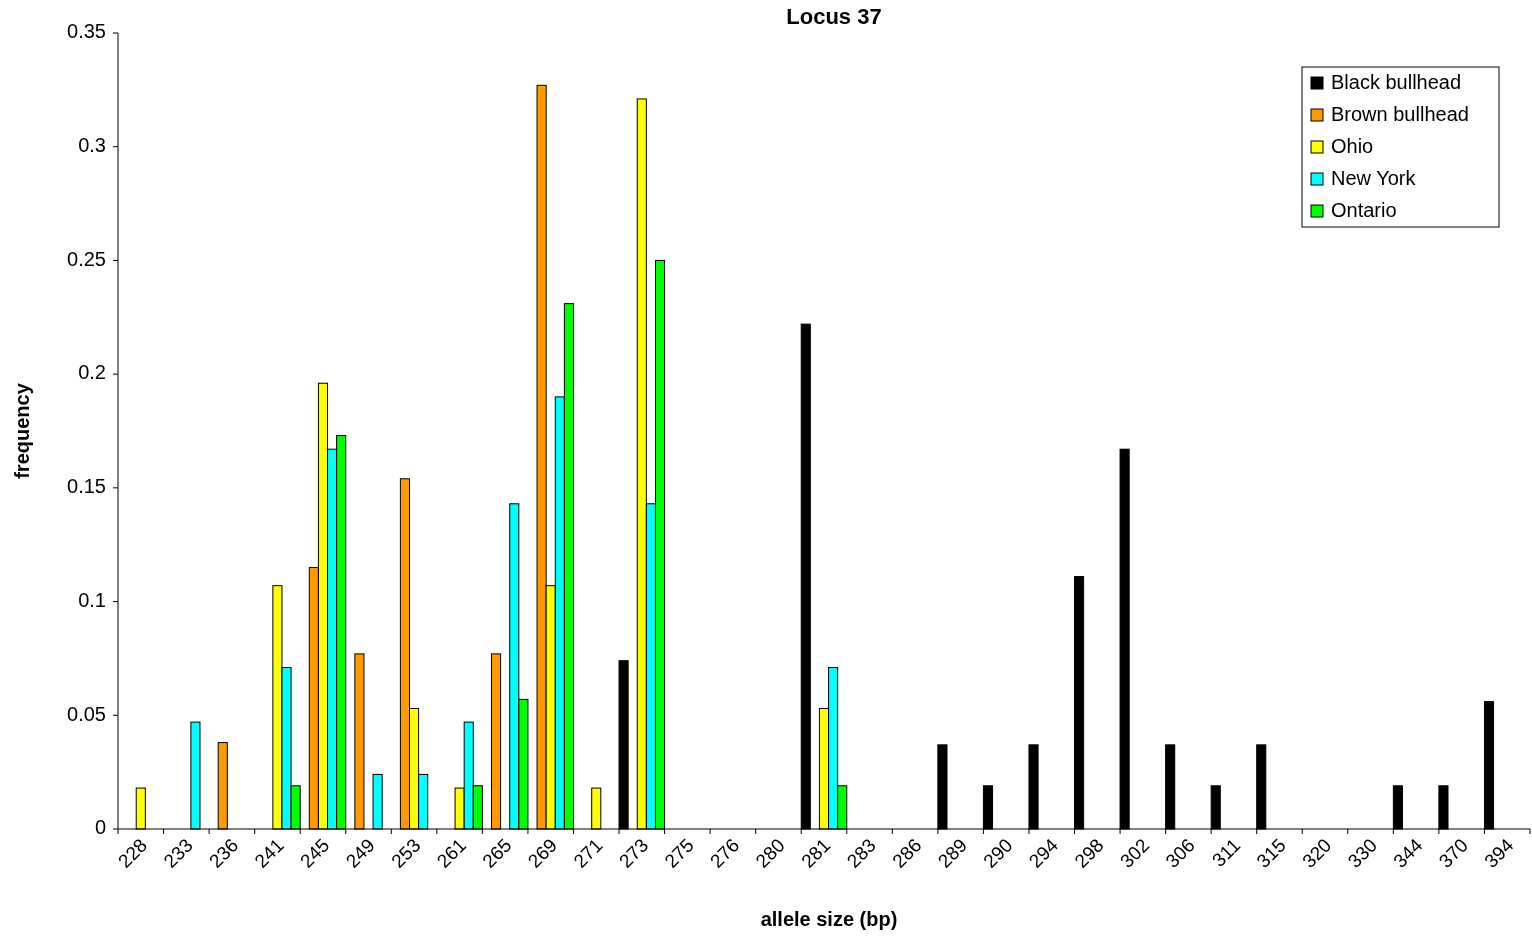 The width and height of the screenshot is (1532, 939). Describe the element at coordinates (178, 853) in the screenshot. I see `x-tick-label: 233` at that location.